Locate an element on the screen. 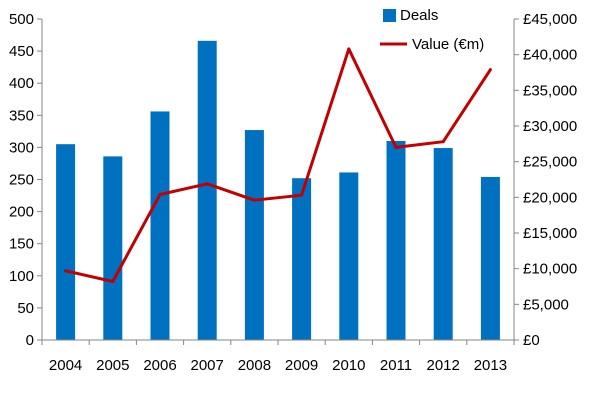 Image resolution: width=597 pixels, height=405 pixels. legend-value-label: Value (€m) is located at coordinates (448, 44).